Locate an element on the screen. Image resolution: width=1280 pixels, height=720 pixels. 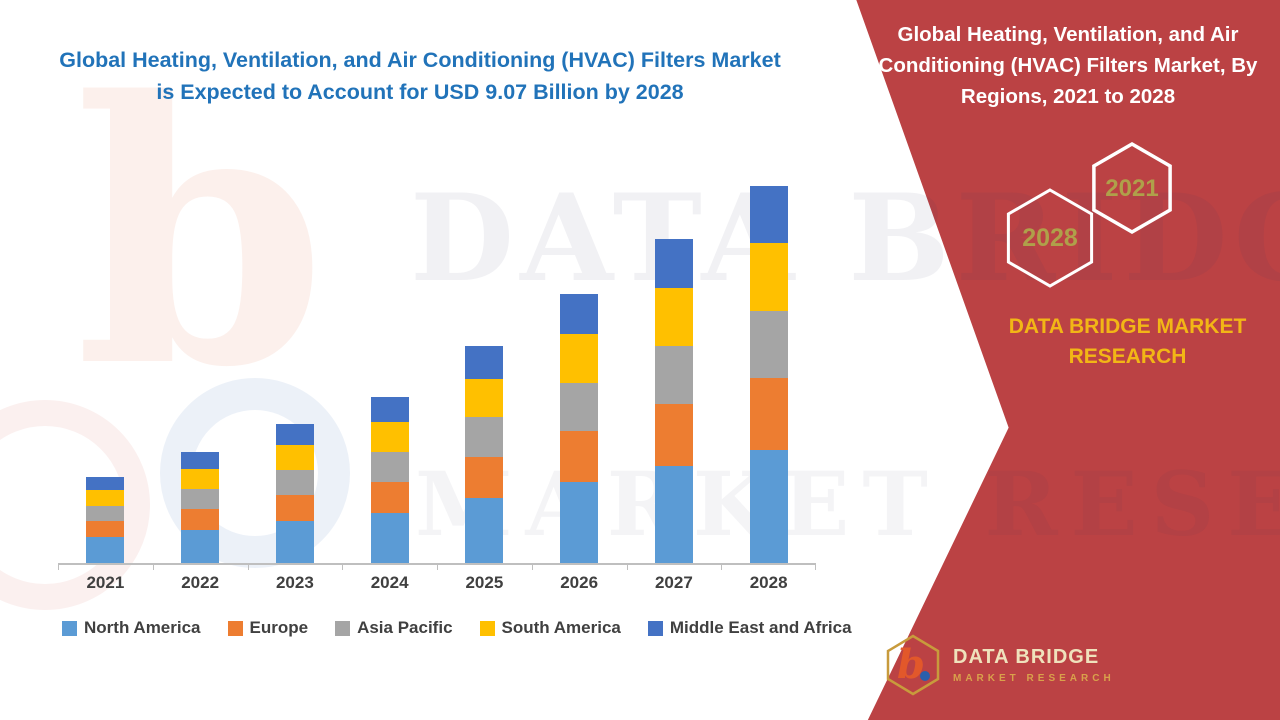
segment-europe-2025 is located at coordinates (484, 477).